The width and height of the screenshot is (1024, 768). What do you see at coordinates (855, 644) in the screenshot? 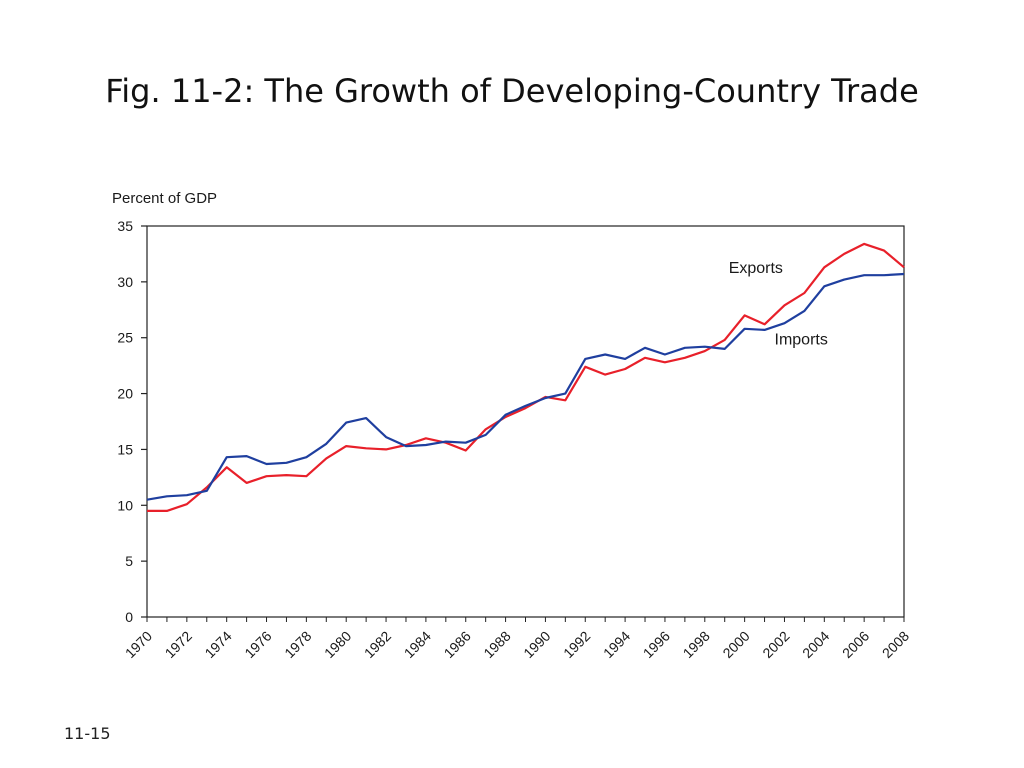
I see `x-tick-label: 2006` at bounding box center [855, 644].